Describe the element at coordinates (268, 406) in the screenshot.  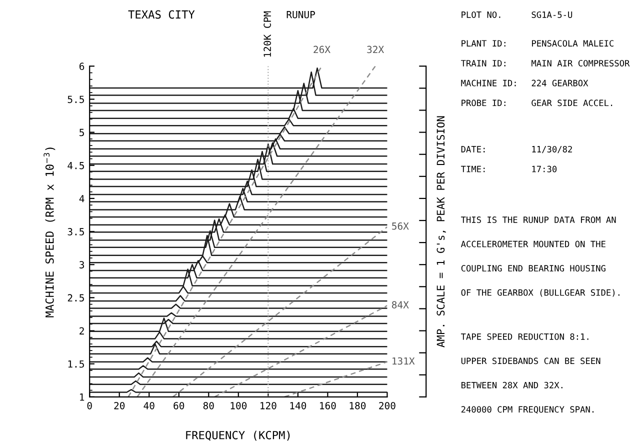
I see `x-tick-label: 120` at that location.